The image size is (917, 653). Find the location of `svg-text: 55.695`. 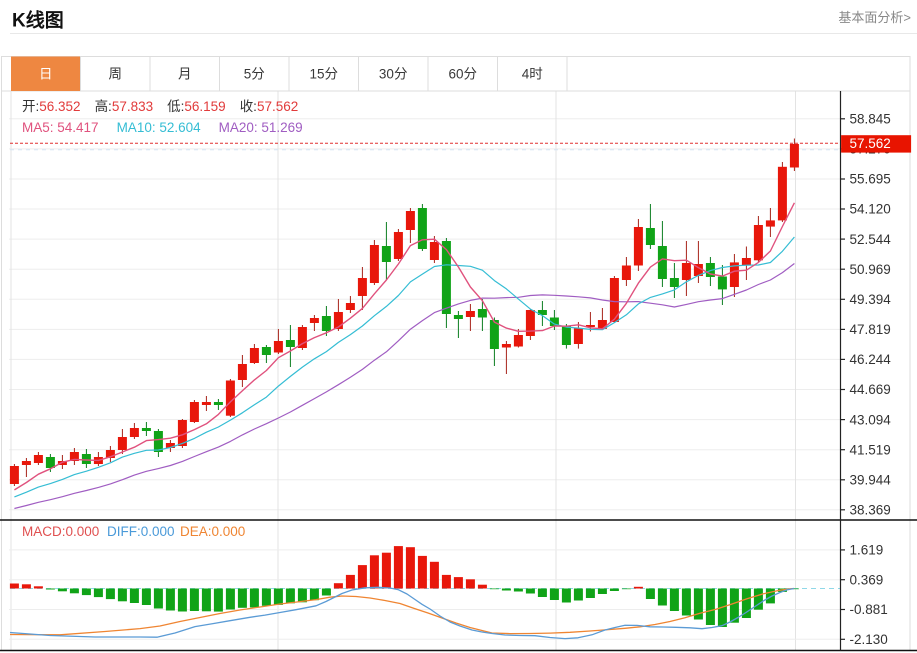

svg-text: 55.695 is located at coordinates (870, 179).